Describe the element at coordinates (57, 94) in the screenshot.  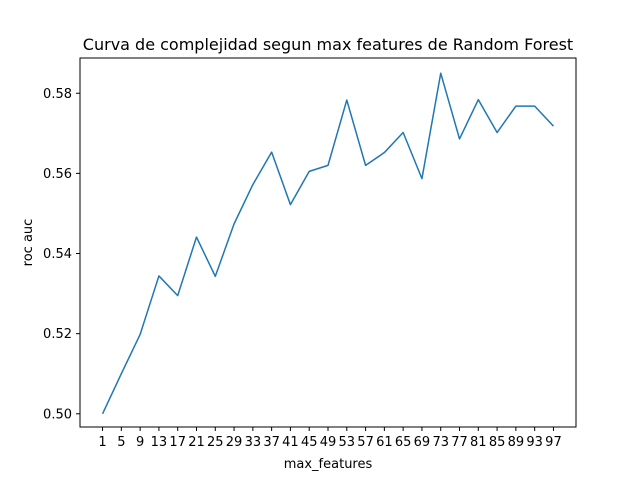
I see `y-tick-label: 0.58` at that location.